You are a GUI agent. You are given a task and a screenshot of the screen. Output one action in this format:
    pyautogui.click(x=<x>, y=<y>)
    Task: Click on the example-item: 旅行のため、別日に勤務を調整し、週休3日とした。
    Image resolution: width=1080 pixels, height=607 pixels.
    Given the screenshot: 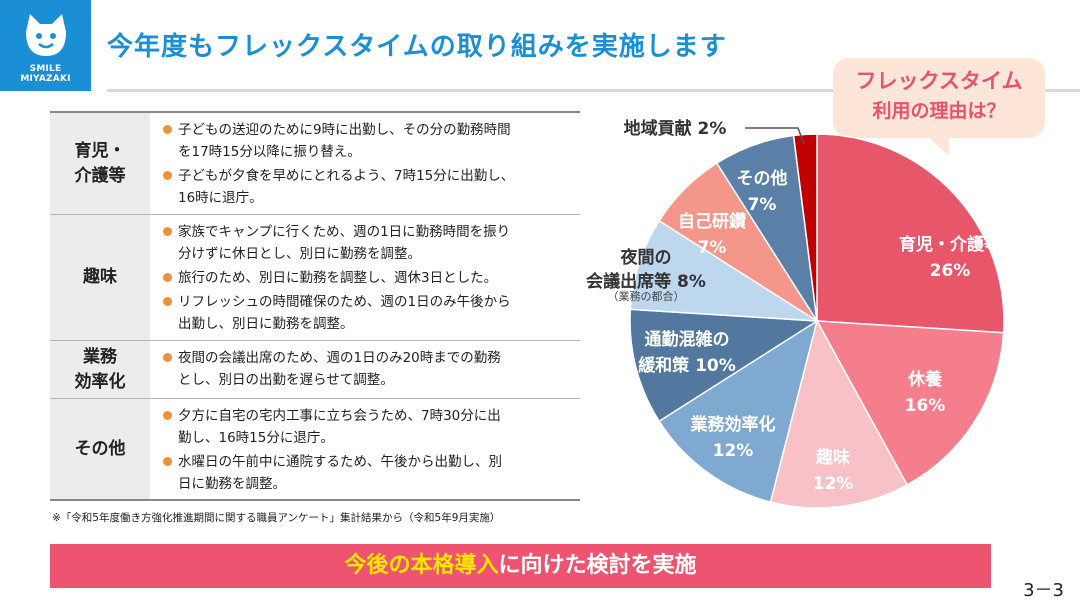 What is the action you would take?
    pyautogui.click(x=367, y=278)
    